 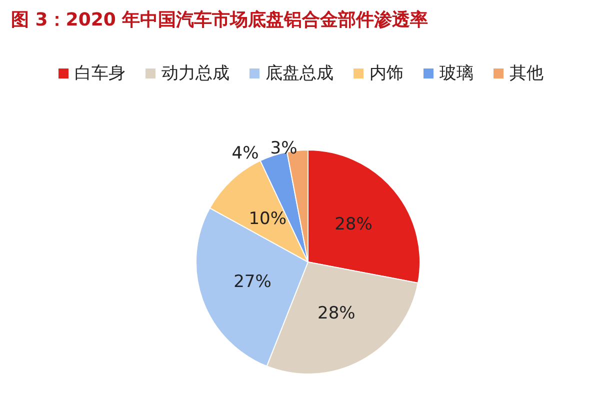 What do you see at coordinates (527, 74) in the screenshot?
I see `legend-label: 其他` at bounding box center [527, 74].